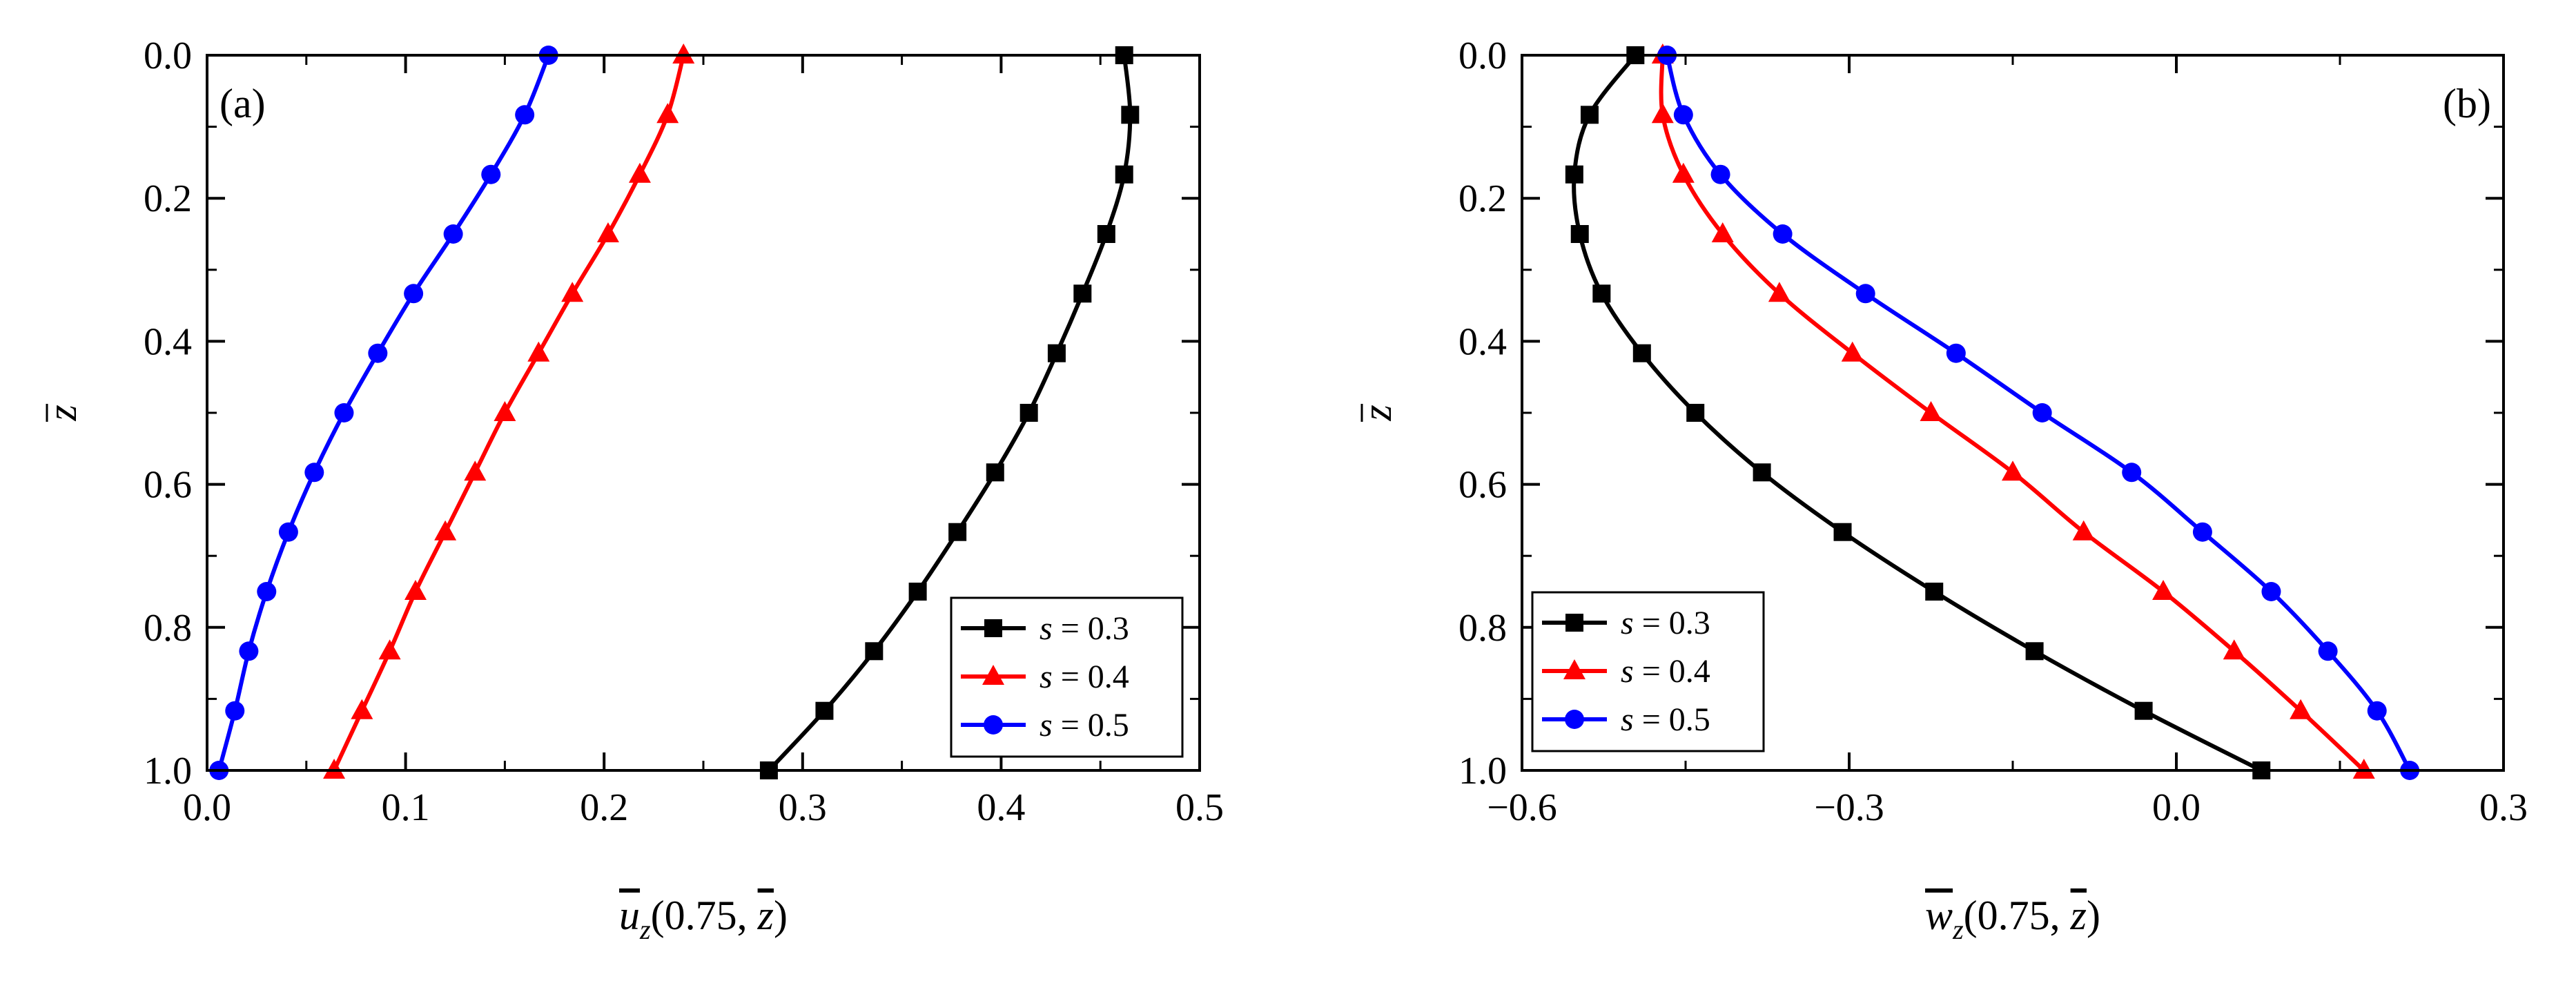 The height and width of the screenshot is (992, 2576). I want to click on x-tick-label: 0.2, so click(604, 807).